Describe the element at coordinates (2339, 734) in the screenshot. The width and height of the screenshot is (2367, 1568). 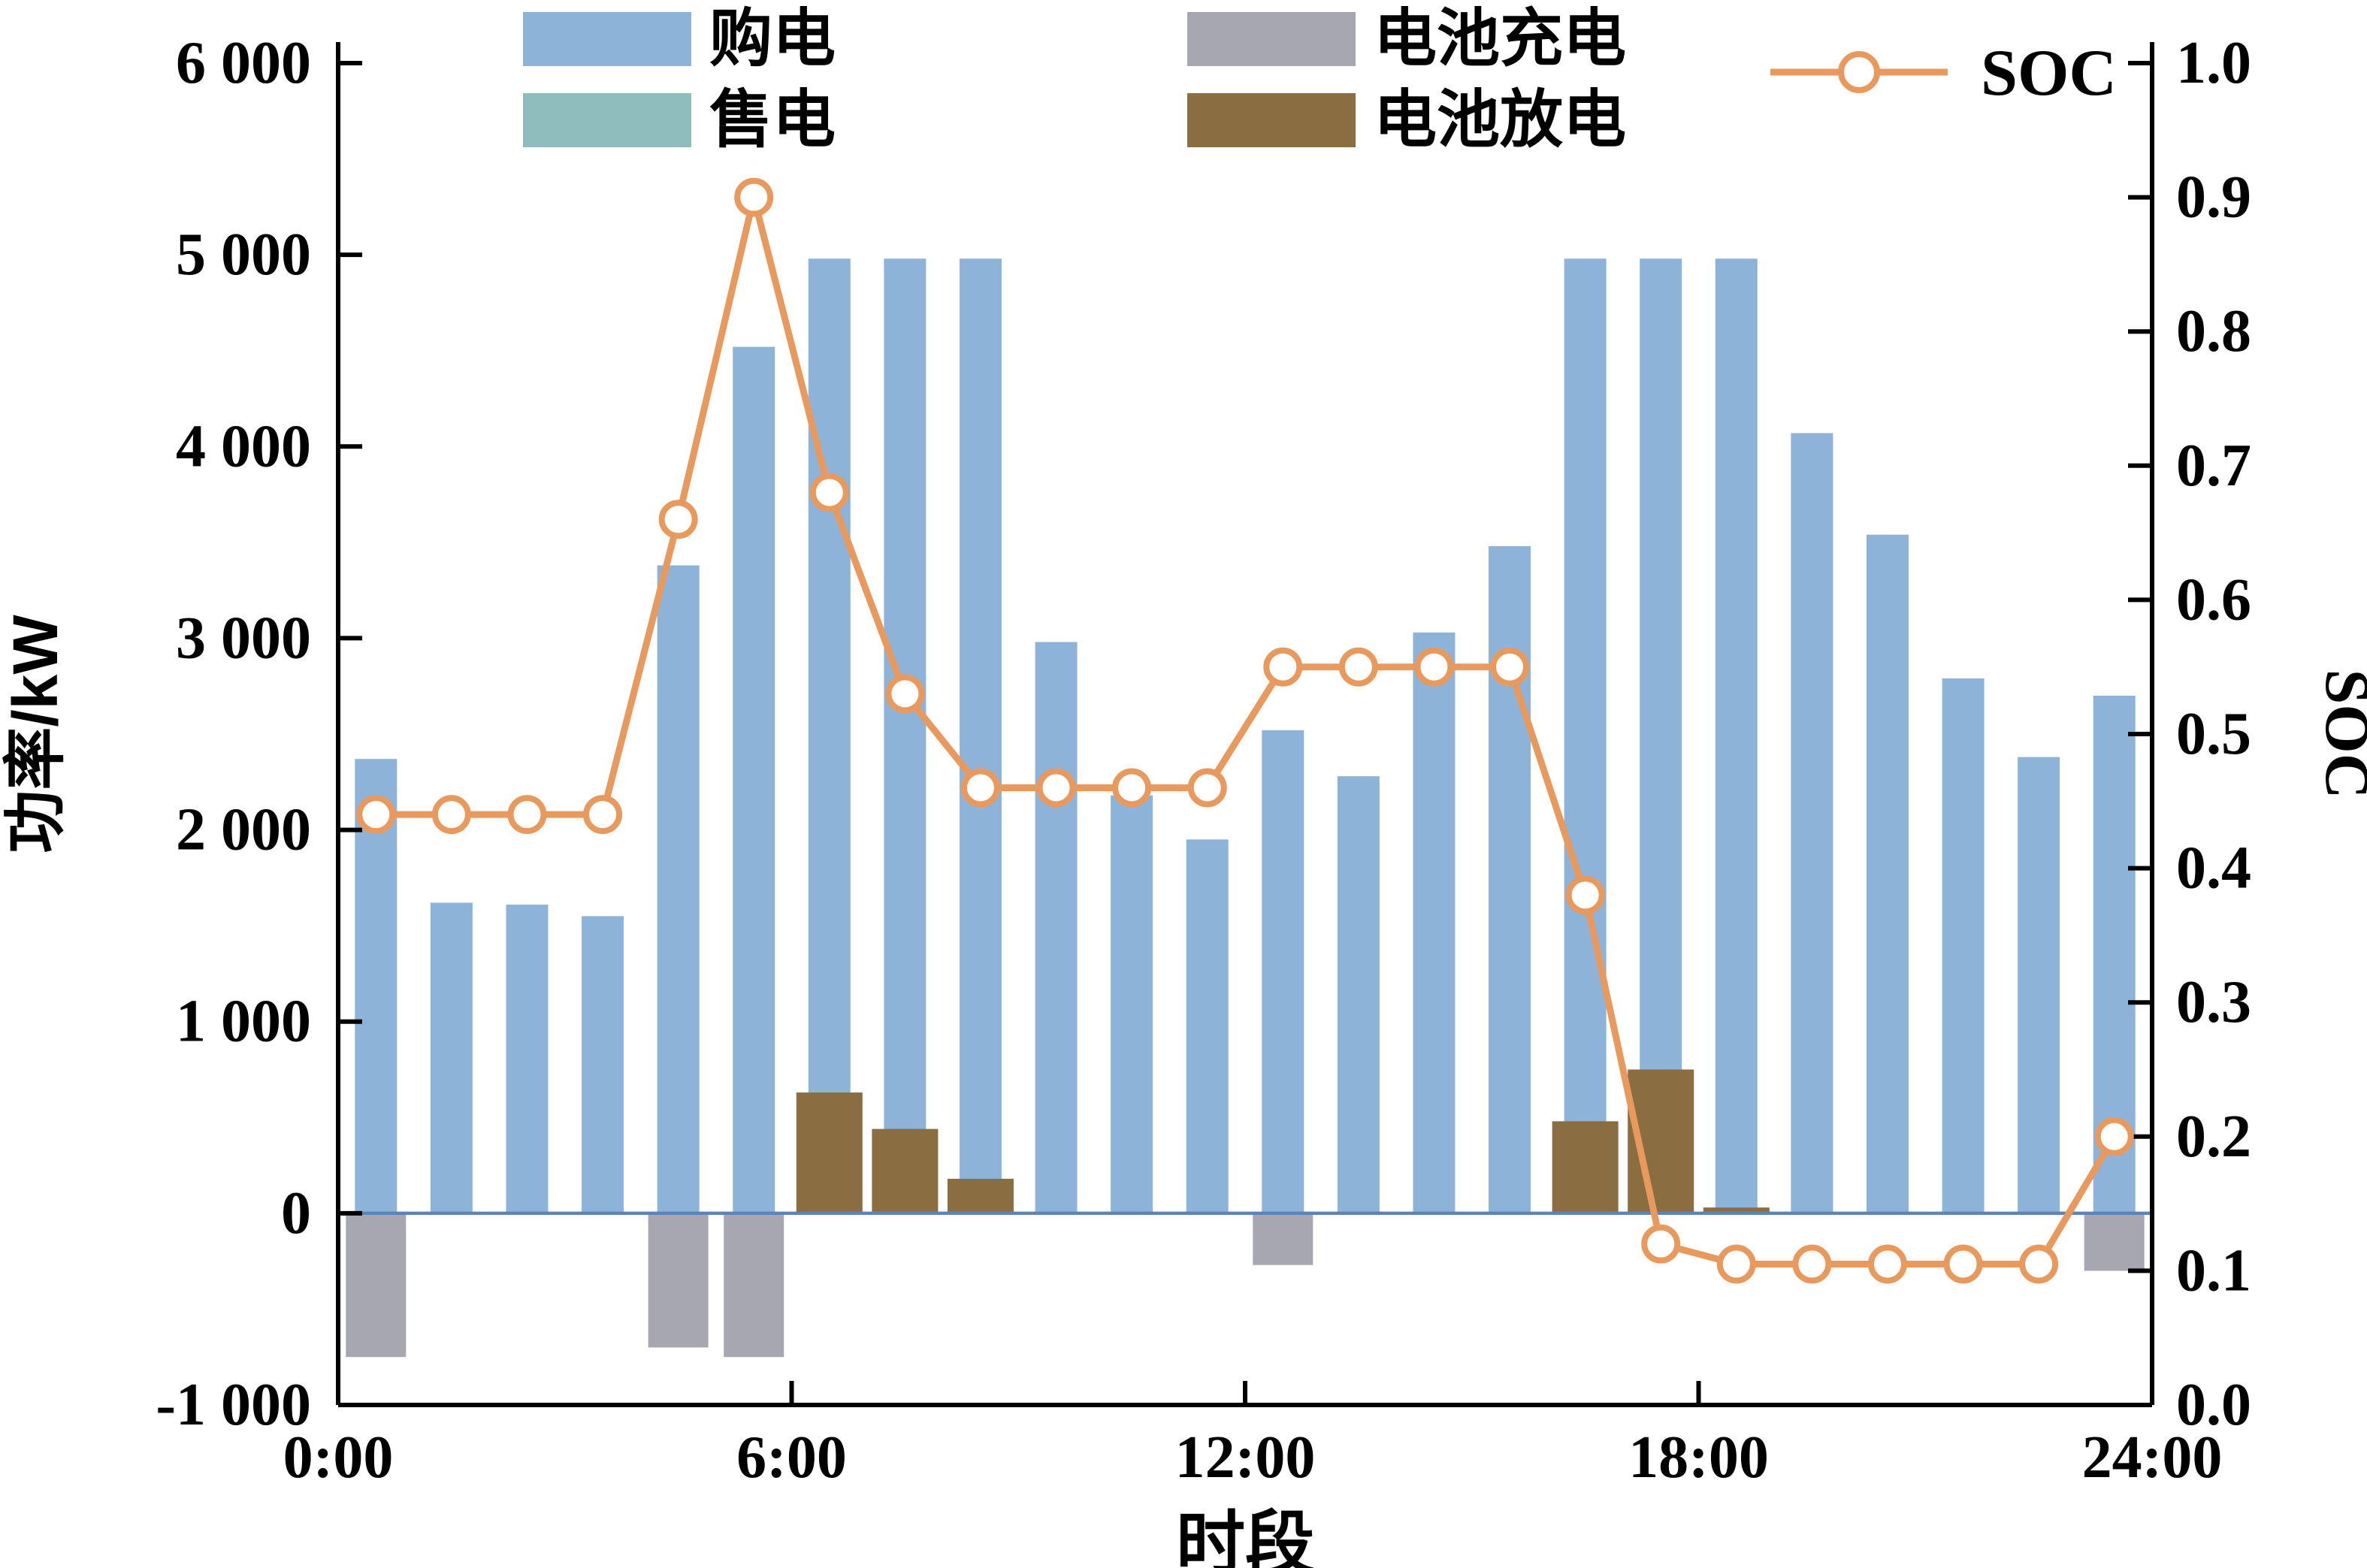
I see `right-axis-title: SOC` at that location.